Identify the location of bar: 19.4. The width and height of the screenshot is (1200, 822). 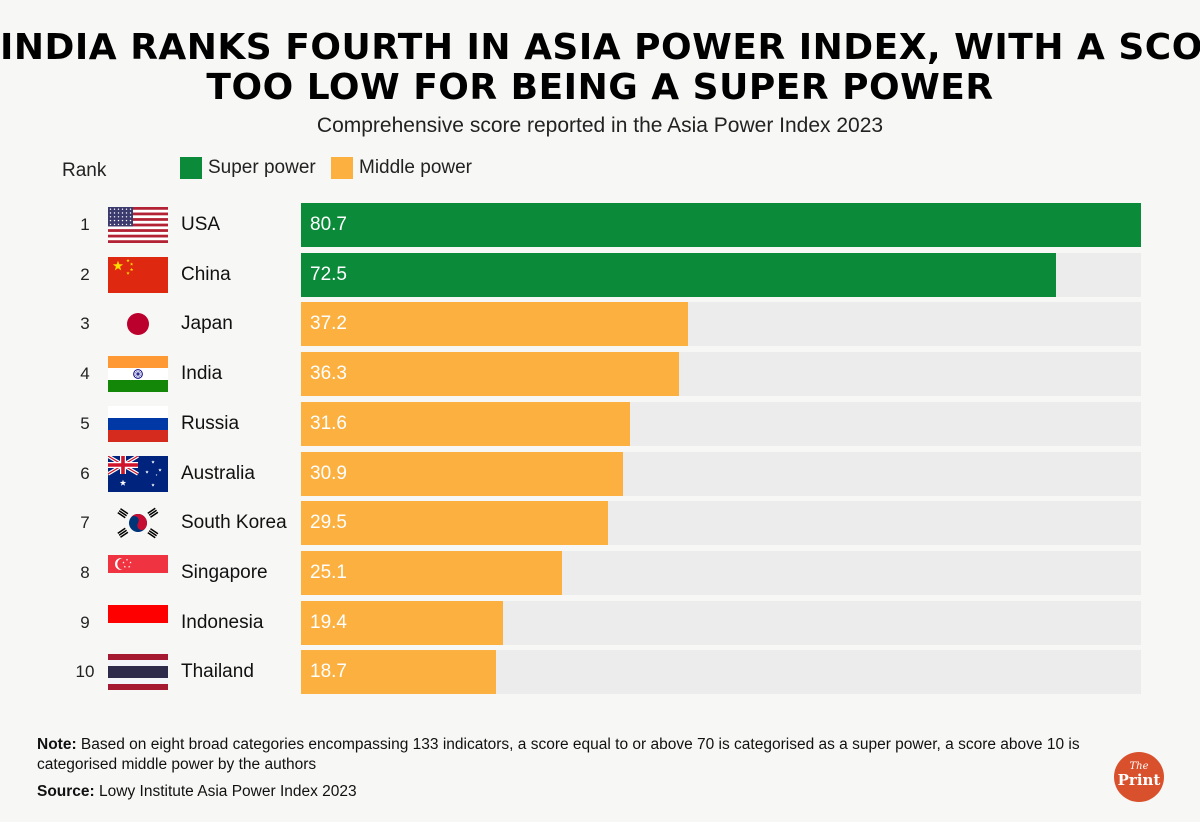
(402, 622).